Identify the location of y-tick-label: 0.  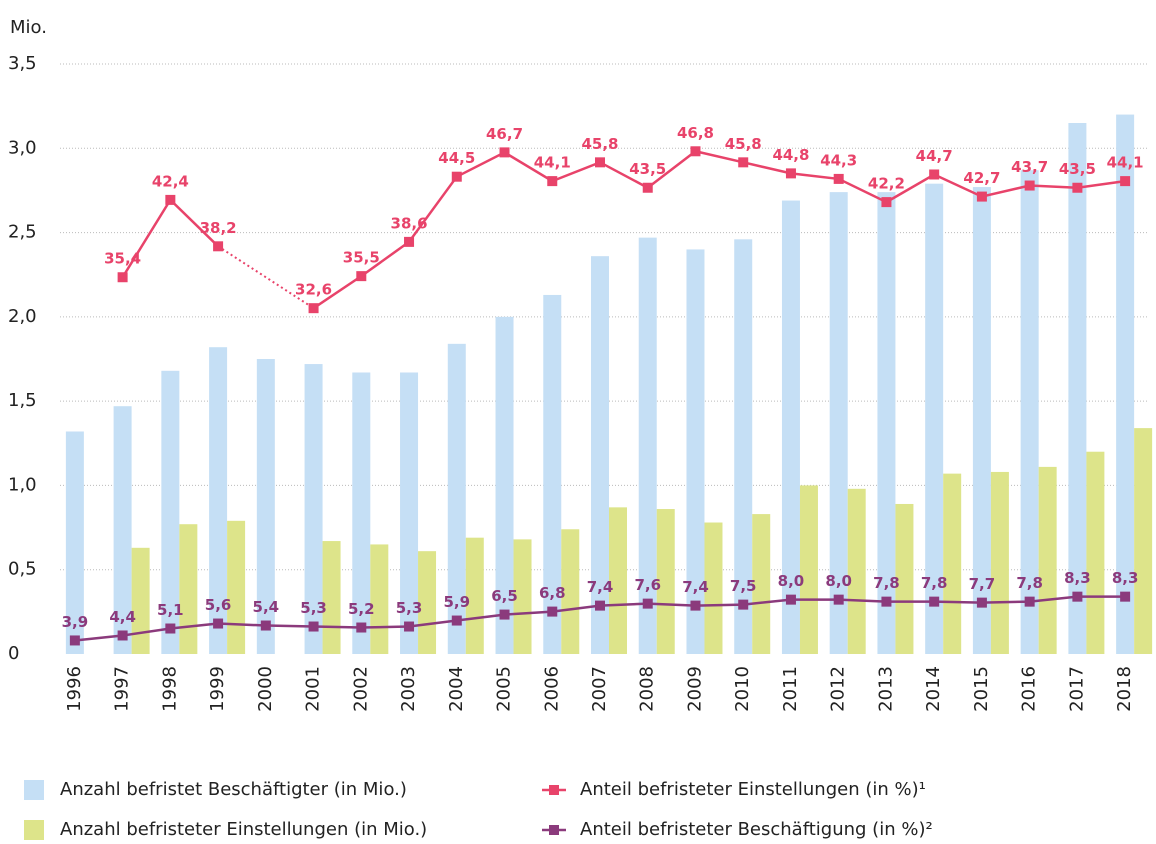
(13, 653).